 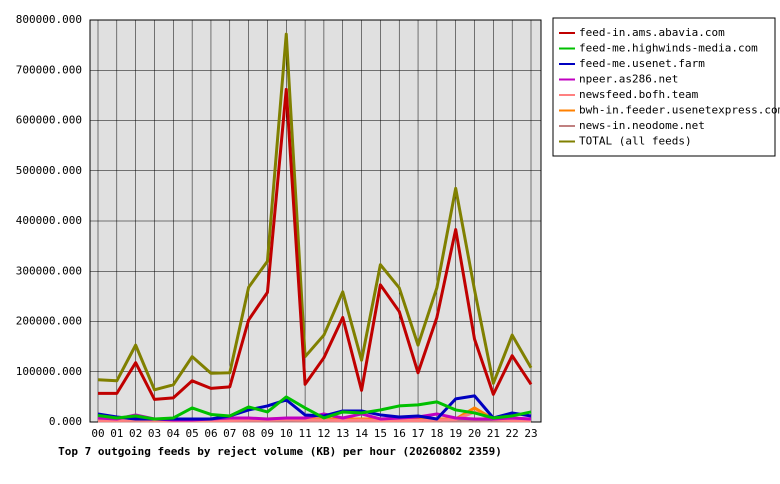 I want to click on x-tick-label: 05, so click(x=192, y=433).